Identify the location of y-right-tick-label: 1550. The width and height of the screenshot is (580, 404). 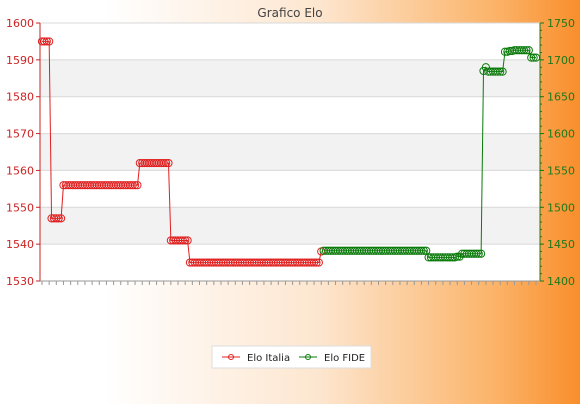
(561, 170).